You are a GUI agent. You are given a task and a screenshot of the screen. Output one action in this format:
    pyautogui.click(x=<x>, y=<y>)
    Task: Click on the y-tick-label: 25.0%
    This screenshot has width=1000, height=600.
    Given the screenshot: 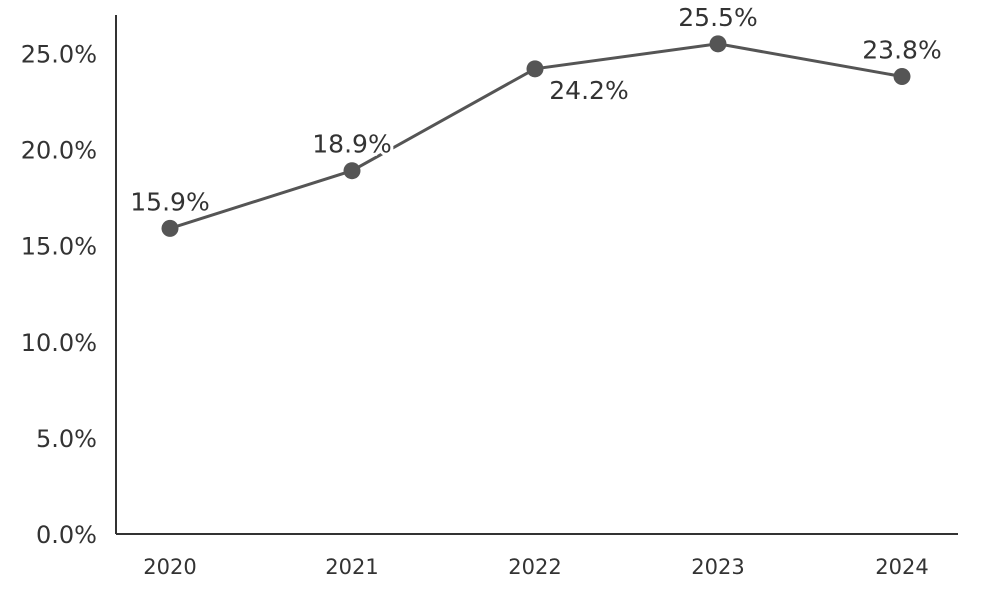 What is the action you would take?
    pyautogui.click(x=59, y=54)
    